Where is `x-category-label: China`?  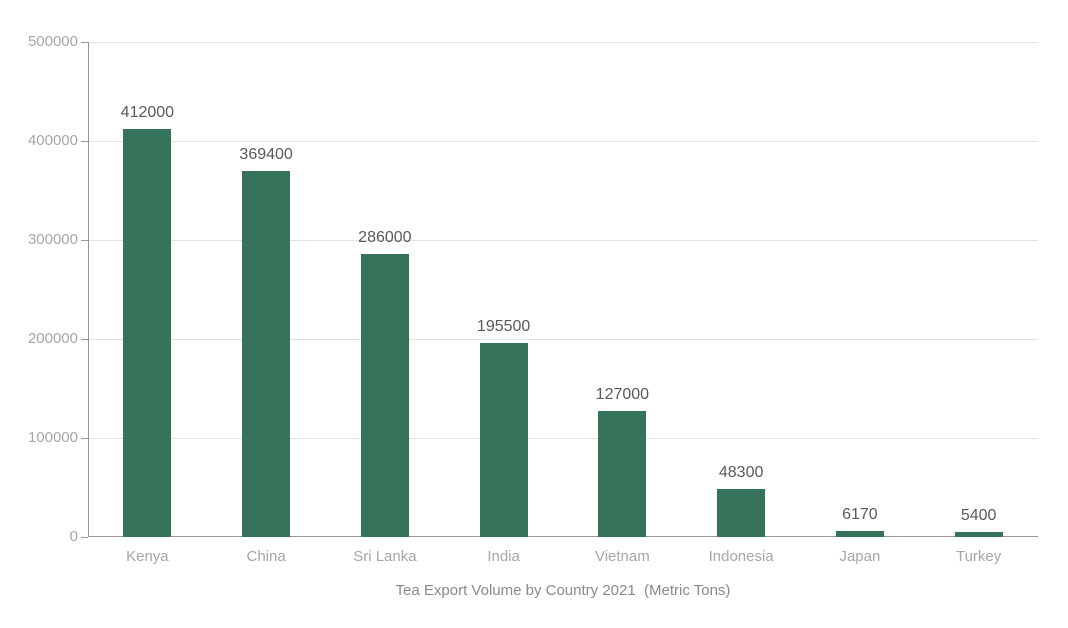
x-category-label: China is located at coordinates (266, 556).